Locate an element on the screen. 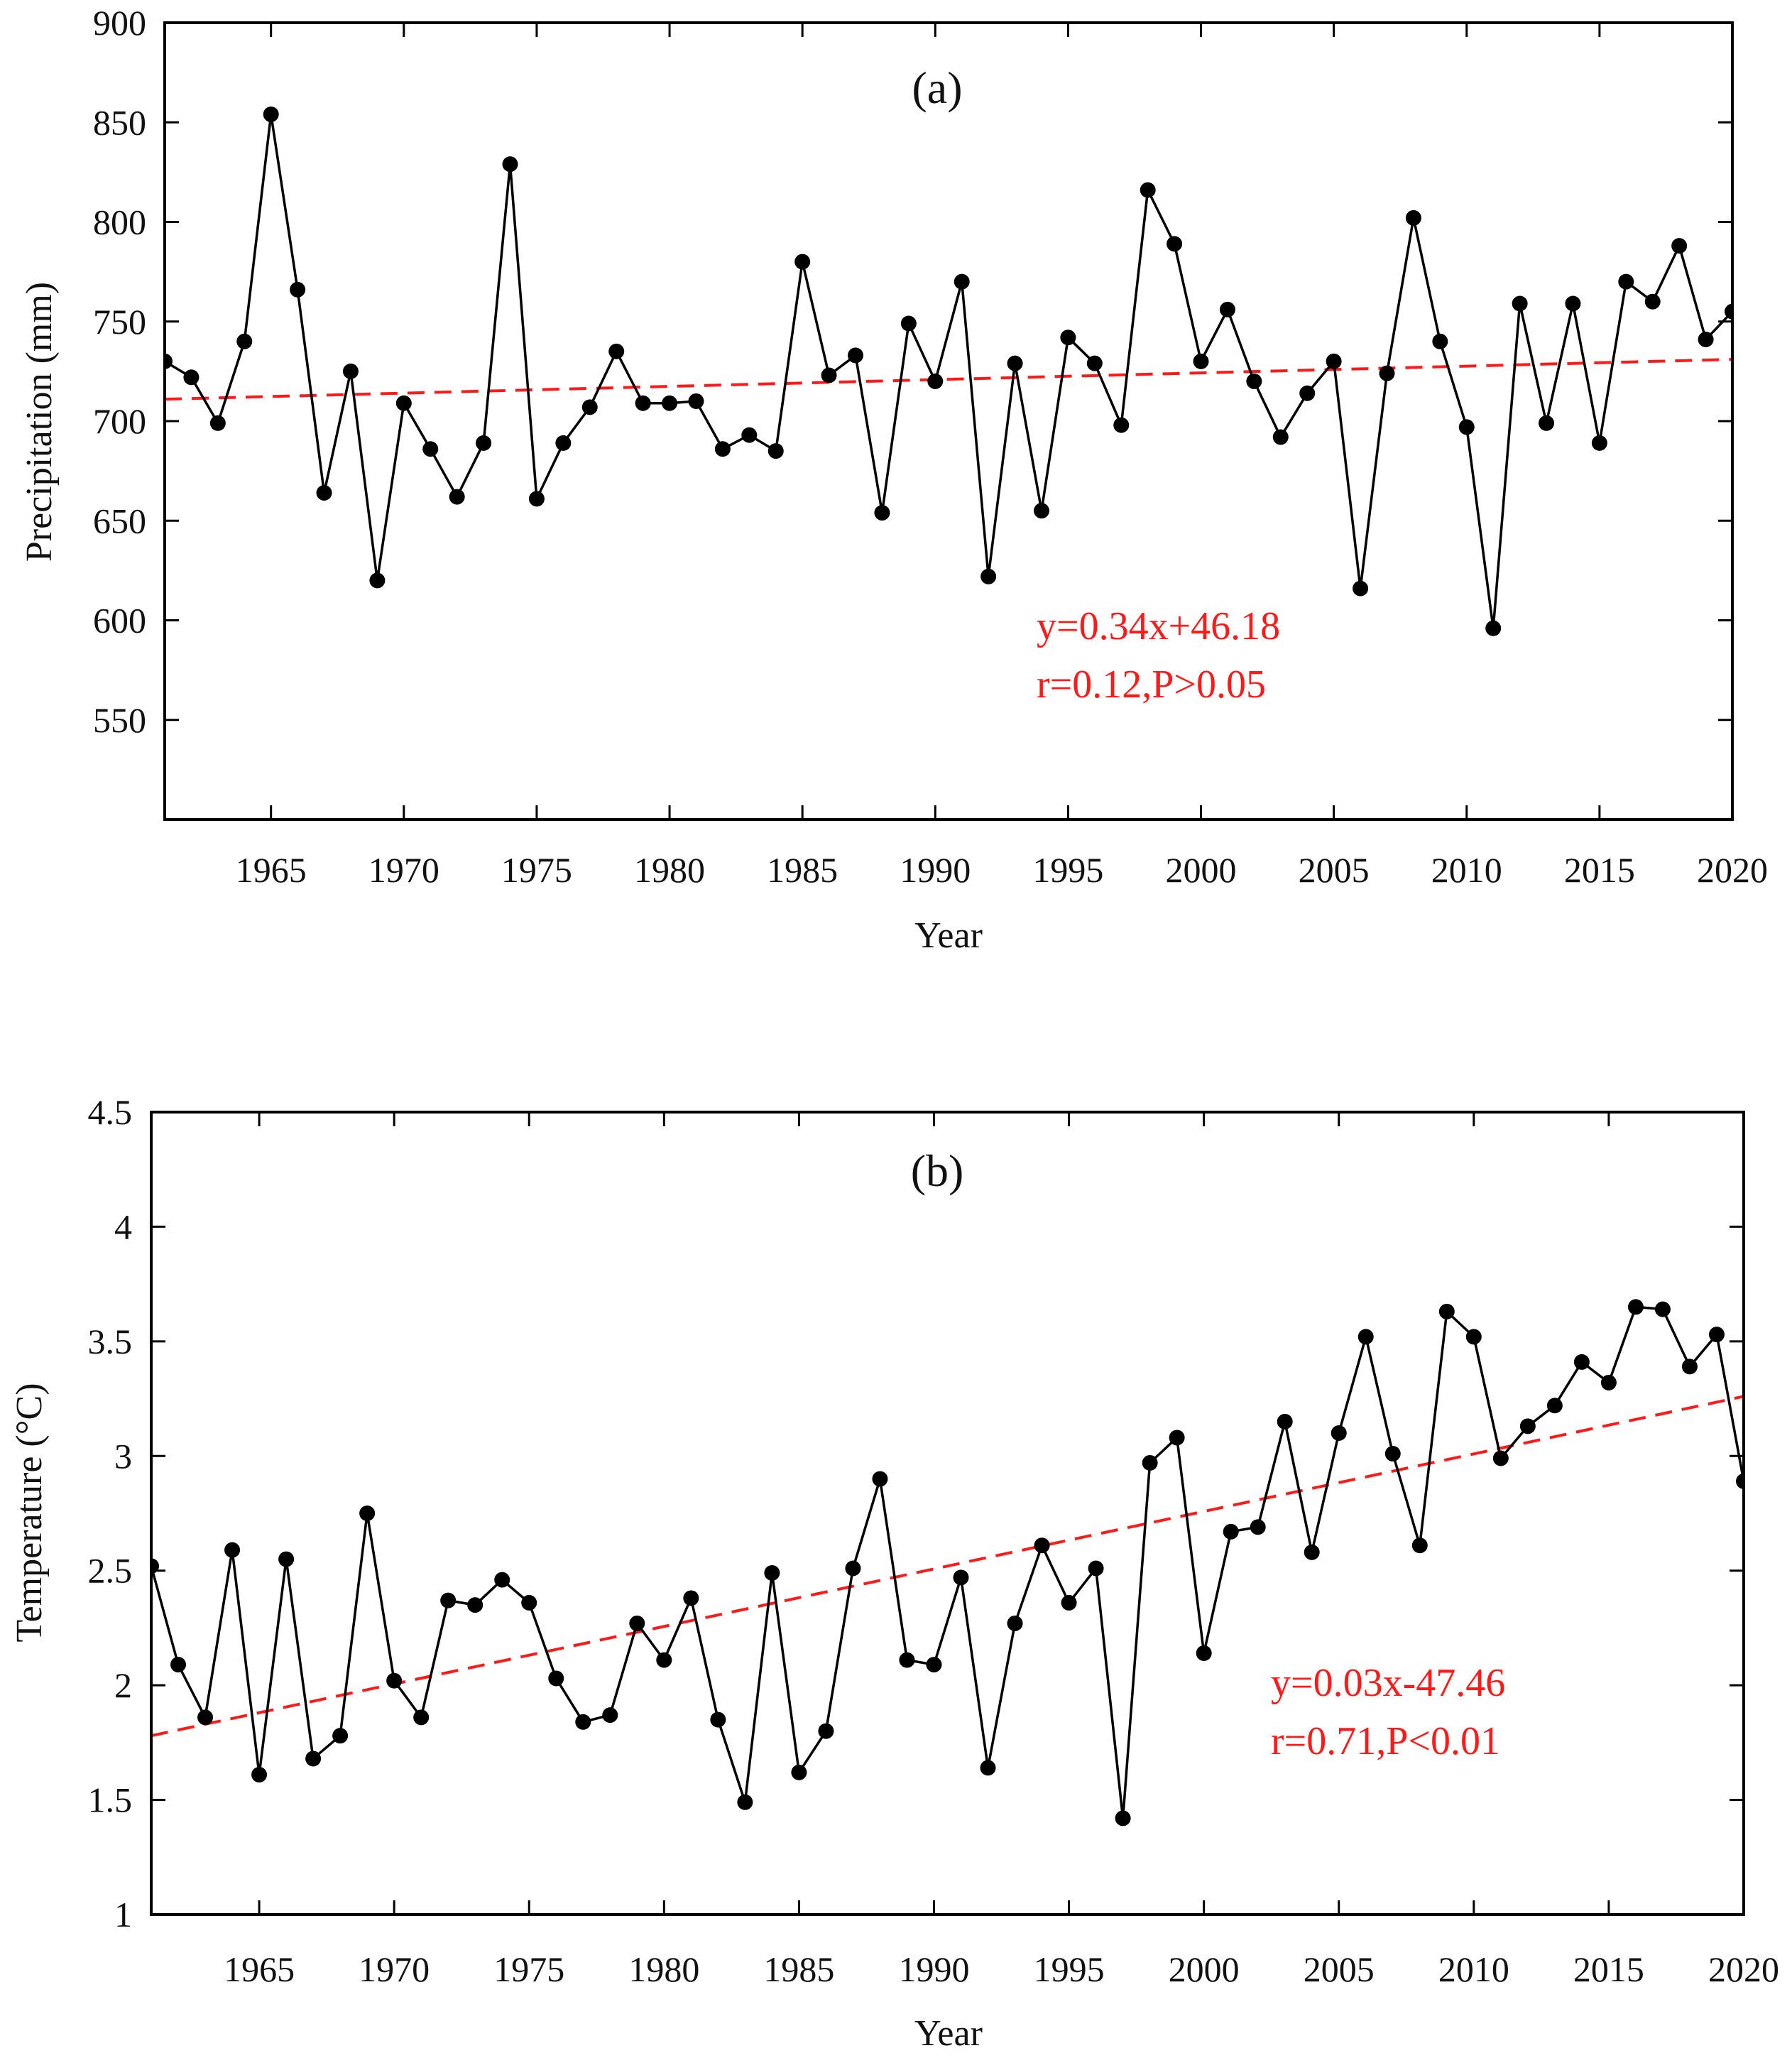 This screenshot has height=2058, width=1792. x-tick-label: 2000 is located at coordinates (1204, 1969).